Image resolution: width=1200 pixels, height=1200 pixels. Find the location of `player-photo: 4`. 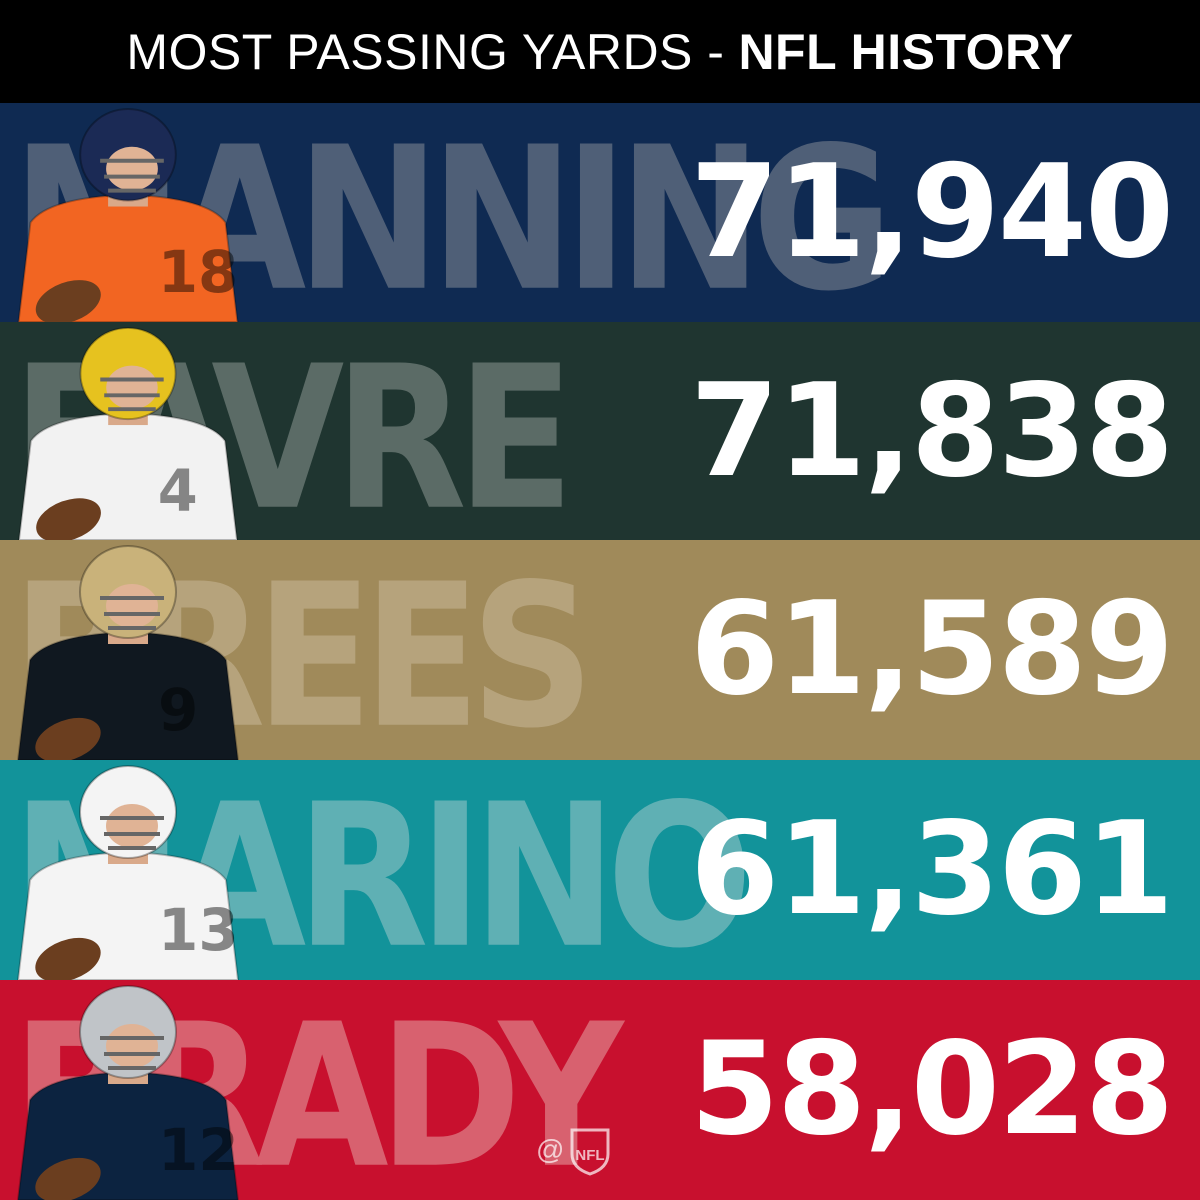

player-photo: 4 is located at coordinates (128, 431).